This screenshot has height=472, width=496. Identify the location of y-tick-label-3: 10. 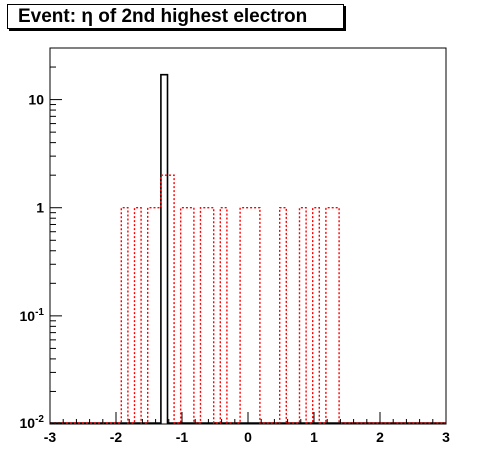
(36, 100).